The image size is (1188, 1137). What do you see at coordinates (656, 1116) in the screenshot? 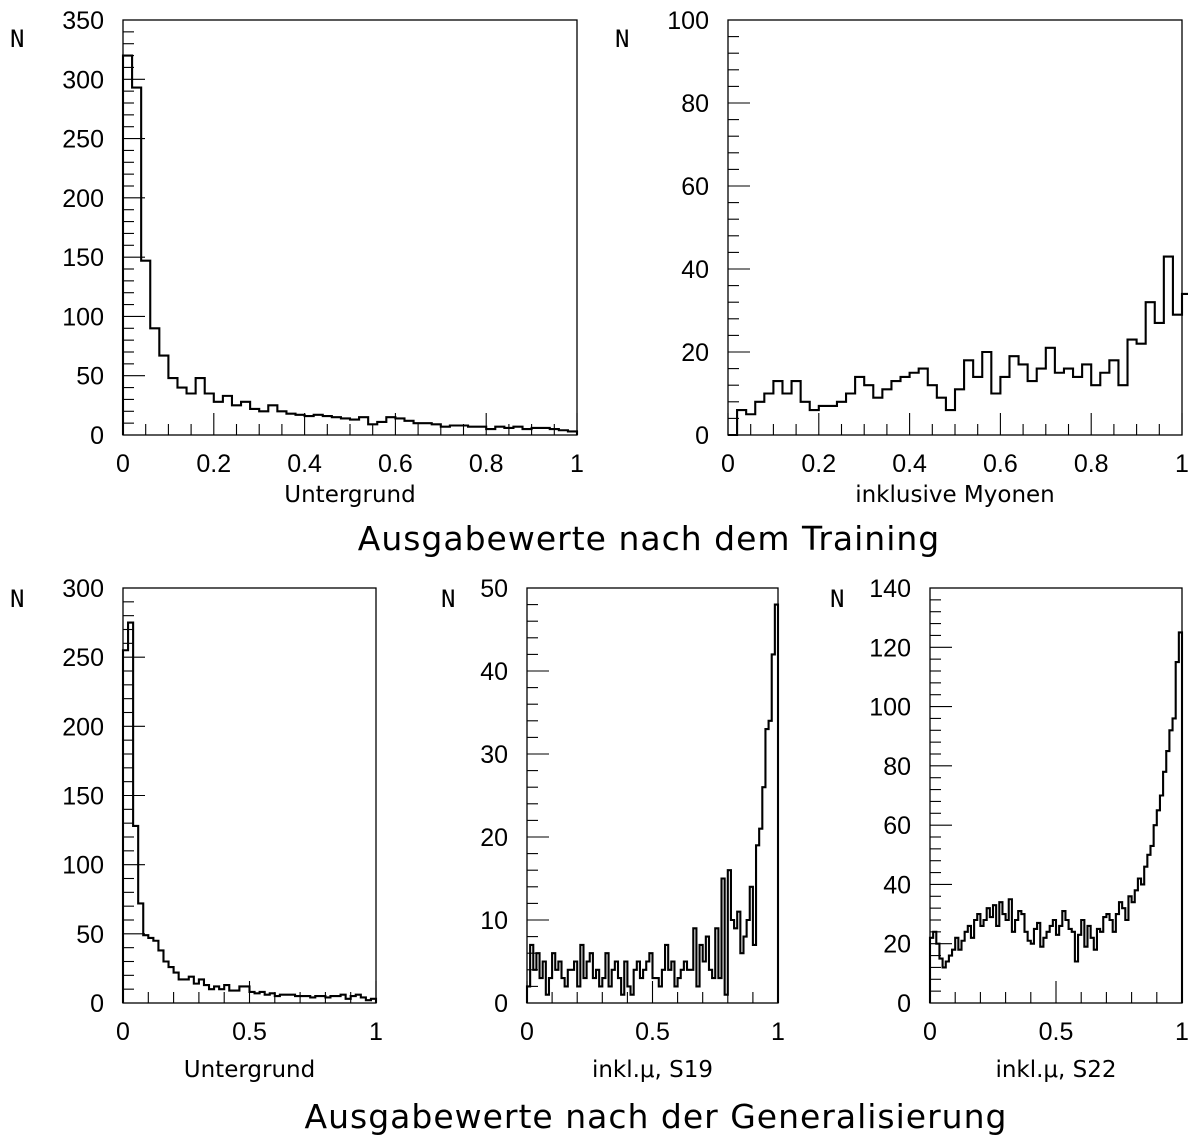
I see `row-title-generalisation: Ausgabewerte nach der Generalisierung` at bounding box center [656, 1116].